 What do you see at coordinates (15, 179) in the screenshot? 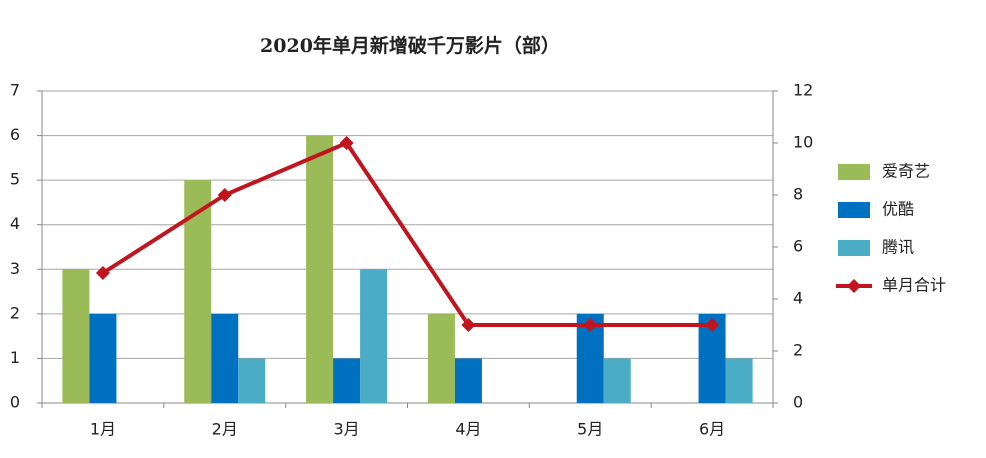
I see `y-tick-label: 5` at bounding box center [15, 179].